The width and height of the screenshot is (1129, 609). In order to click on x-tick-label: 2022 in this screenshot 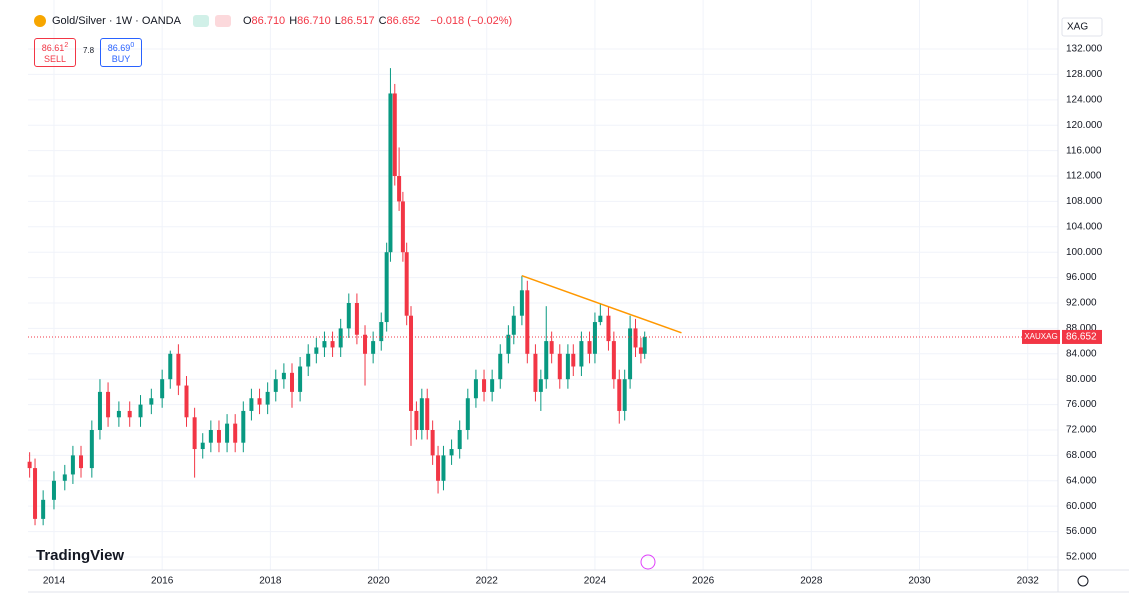, I will do `click(487, 581)`.